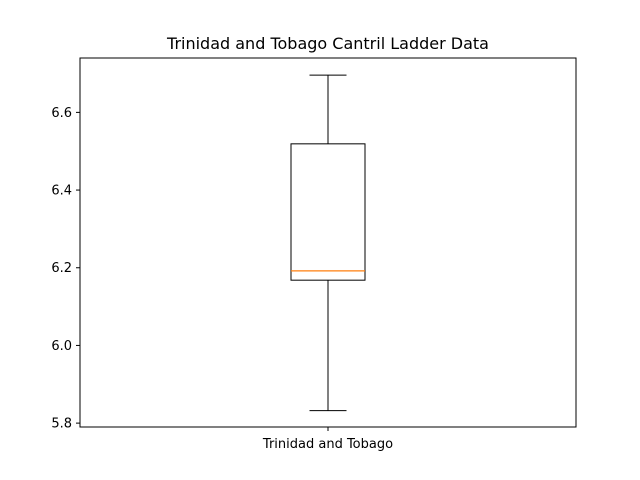 Image resolution: width=640 pixels, height=480 pixels. Describe the element at coordinates (61, 424) in the screenshot. I see `y-tick-label: 5.8` at that location.